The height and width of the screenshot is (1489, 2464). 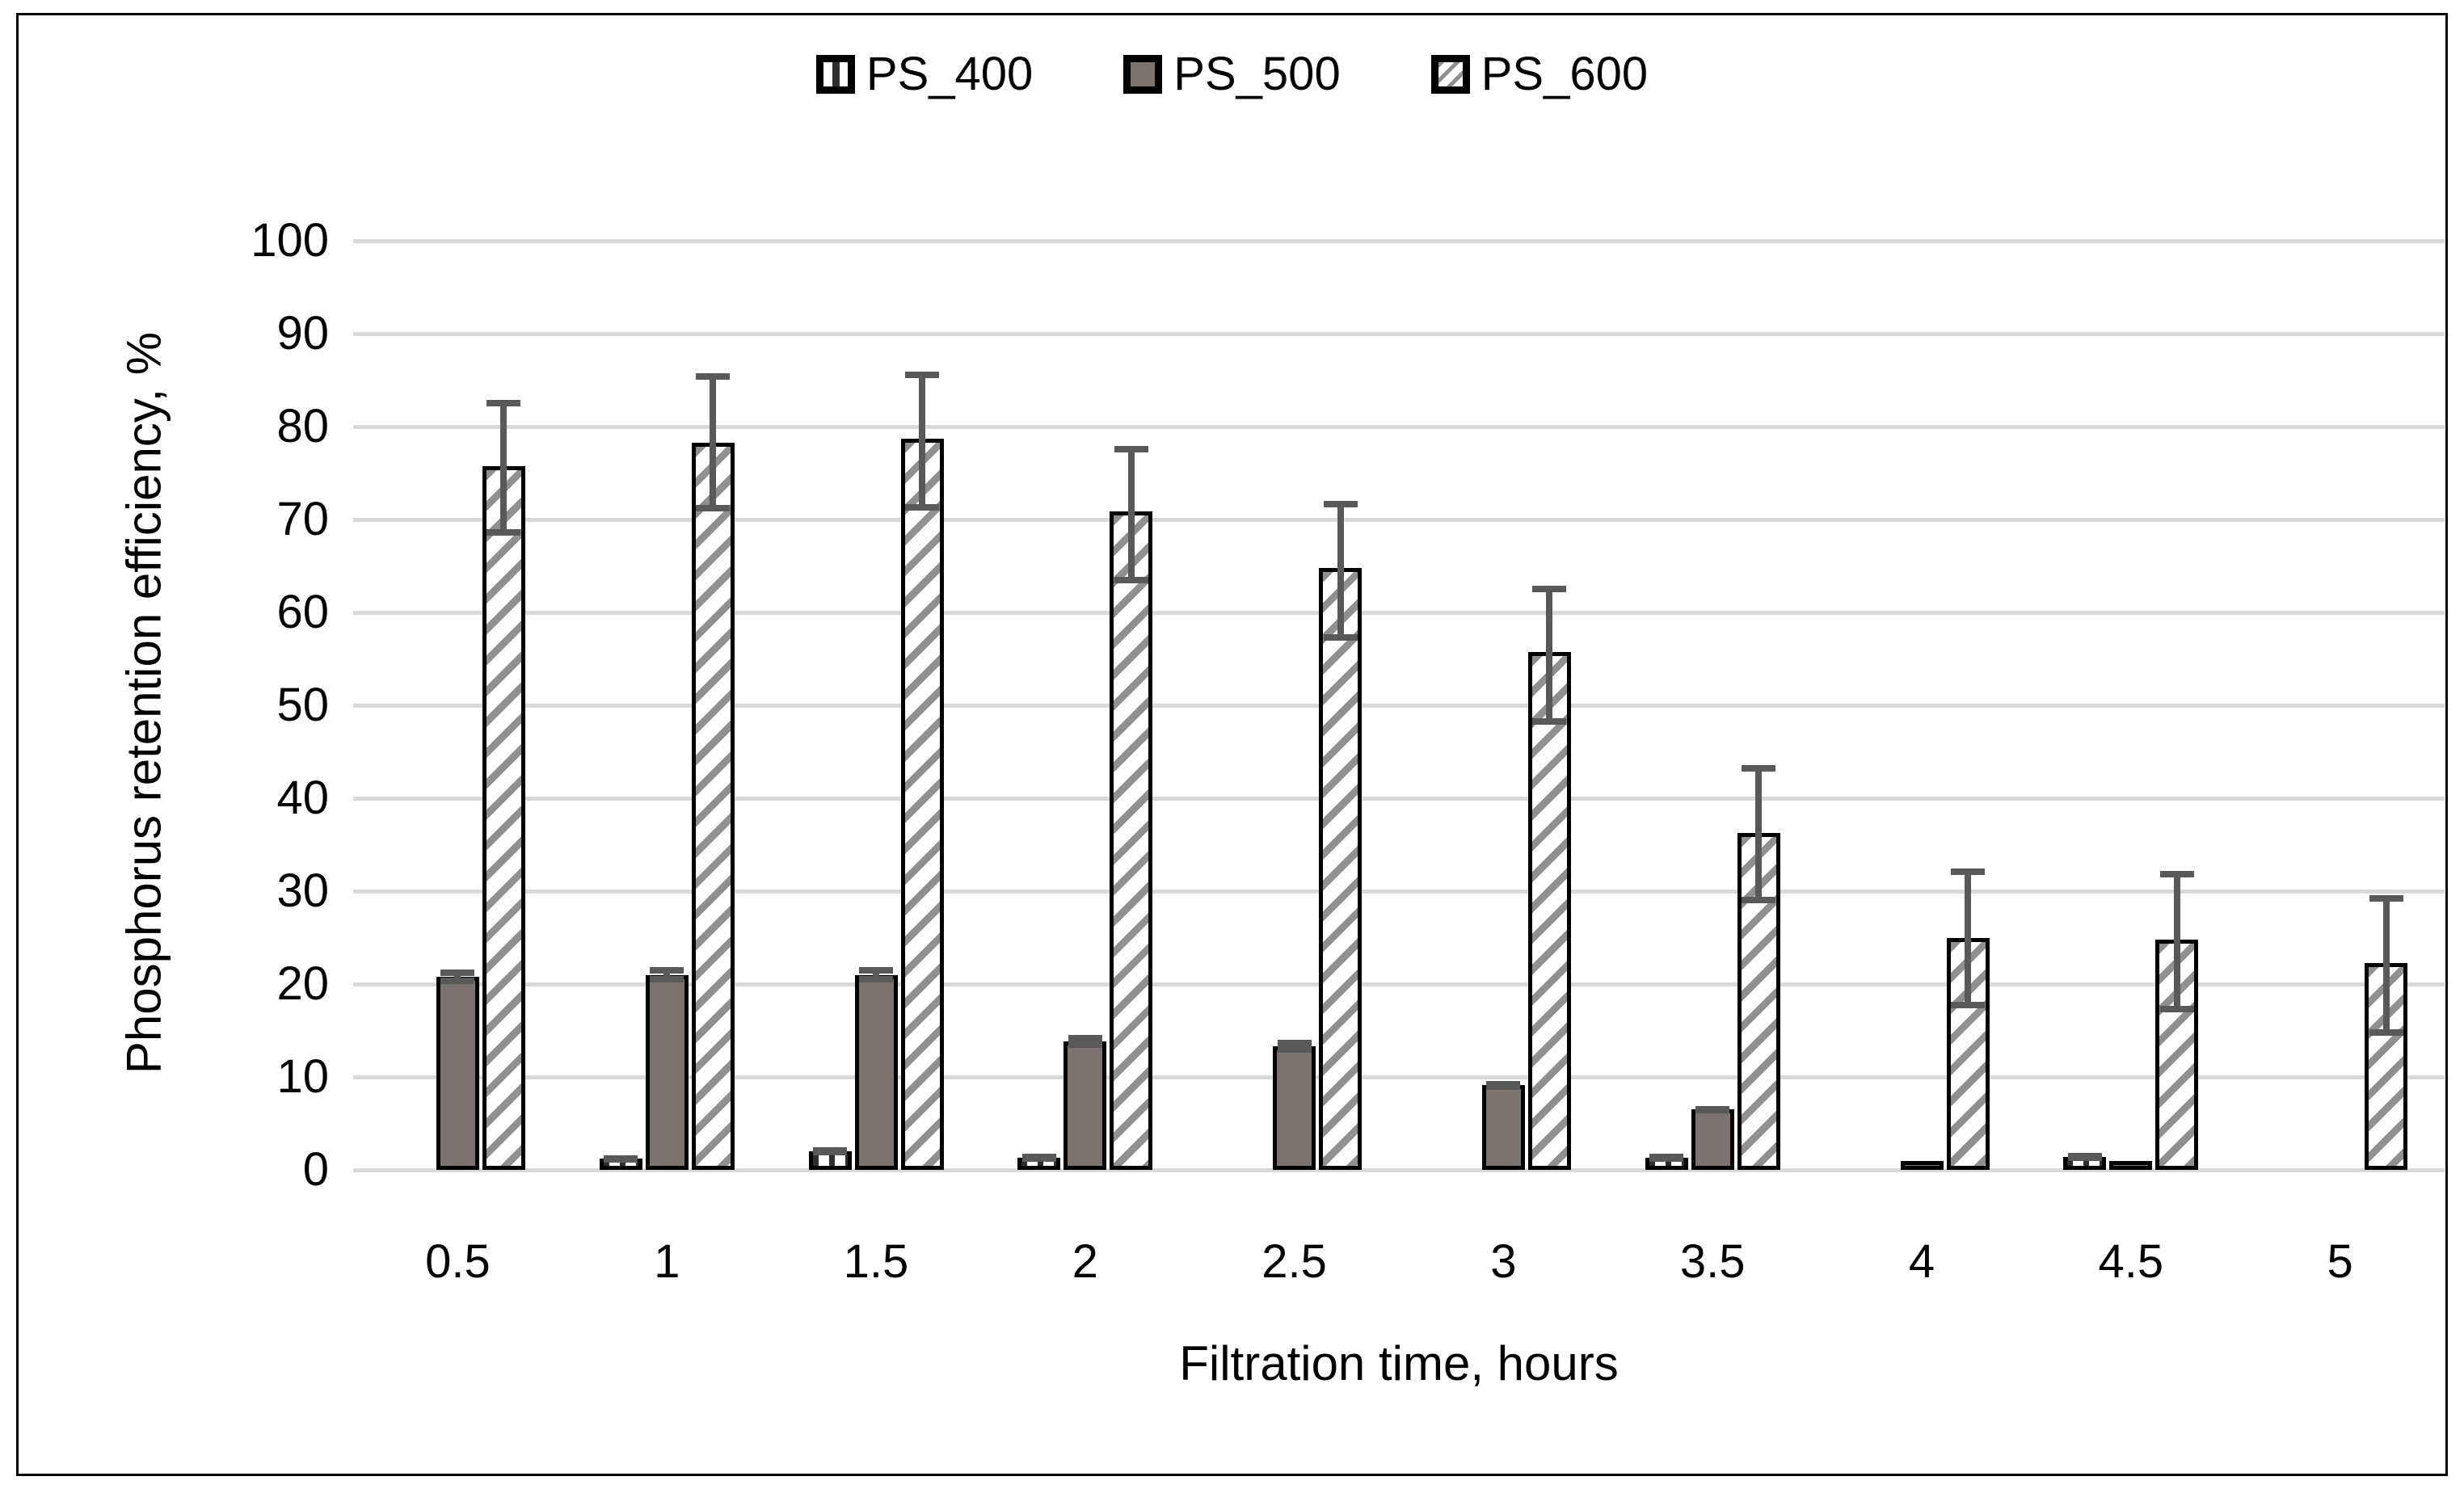 What do you see at coordinates (1713, 1261) in the screenshot?
I see `x-tick-label-3.5: 3.5` at bounding box center [1713, 1261].